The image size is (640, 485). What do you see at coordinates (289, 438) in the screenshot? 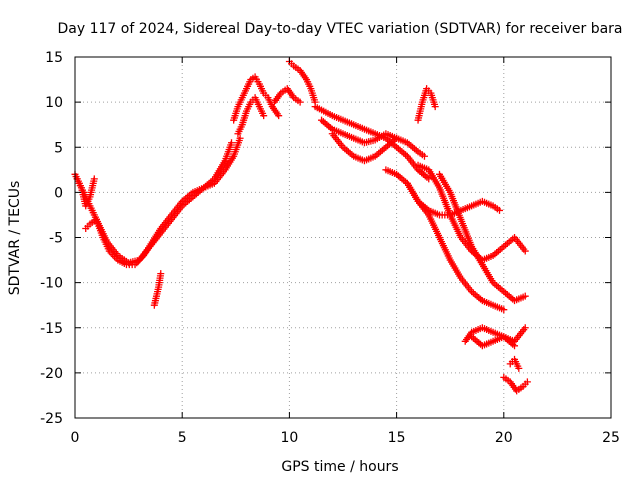
I see `x-tick-label: 10` at bounding box center [289, 438].